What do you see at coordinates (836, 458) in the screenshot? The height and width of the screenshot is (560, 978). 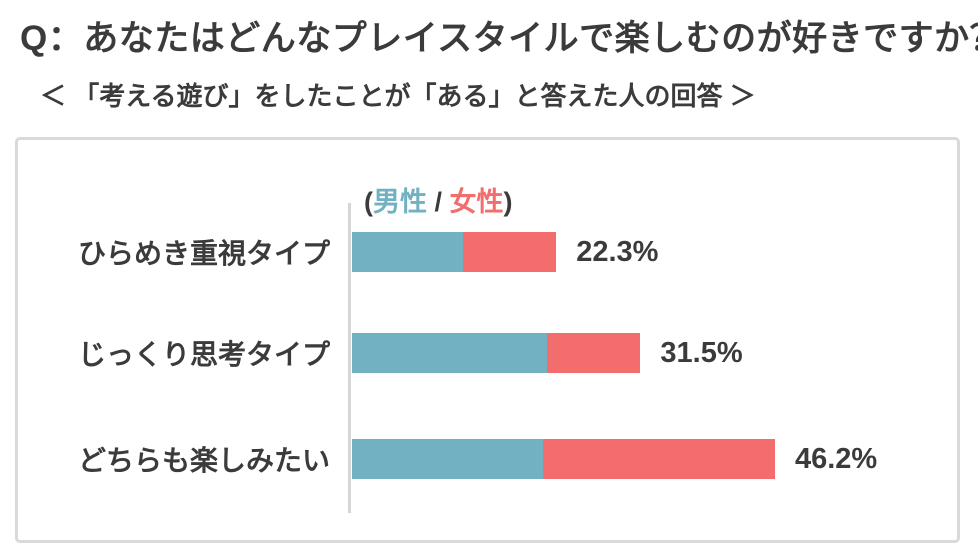 I see `value-label: 46.2%` at bounding box center [836, 458].